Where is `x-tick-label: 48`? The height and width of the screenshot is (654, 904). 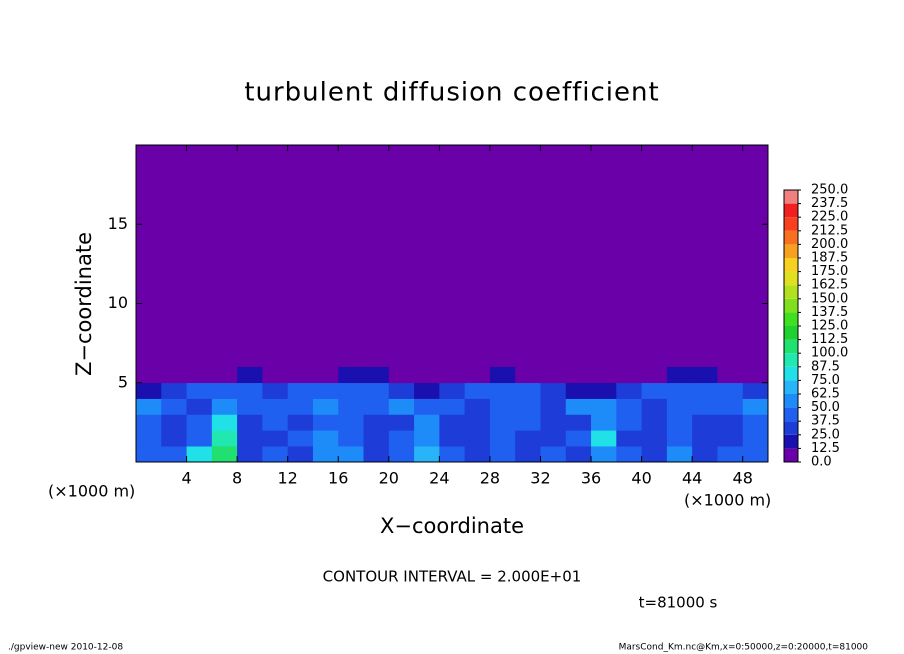
x-tick-label: 48 is located at coordinates (743, 478).